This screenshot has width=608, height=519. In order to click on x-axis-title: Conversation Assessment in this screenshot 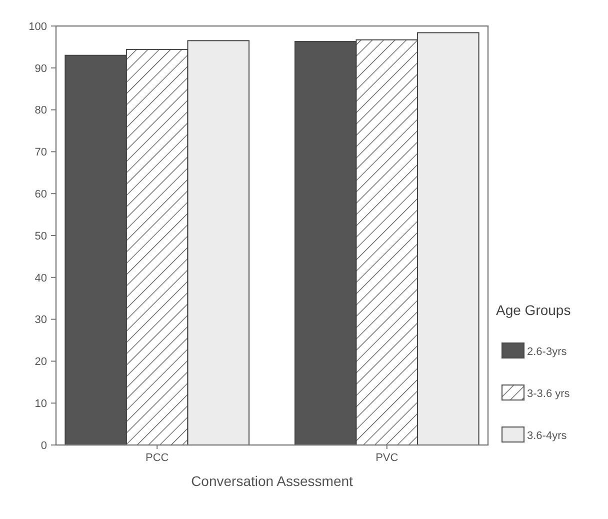, I will do `click(272, 481)`.